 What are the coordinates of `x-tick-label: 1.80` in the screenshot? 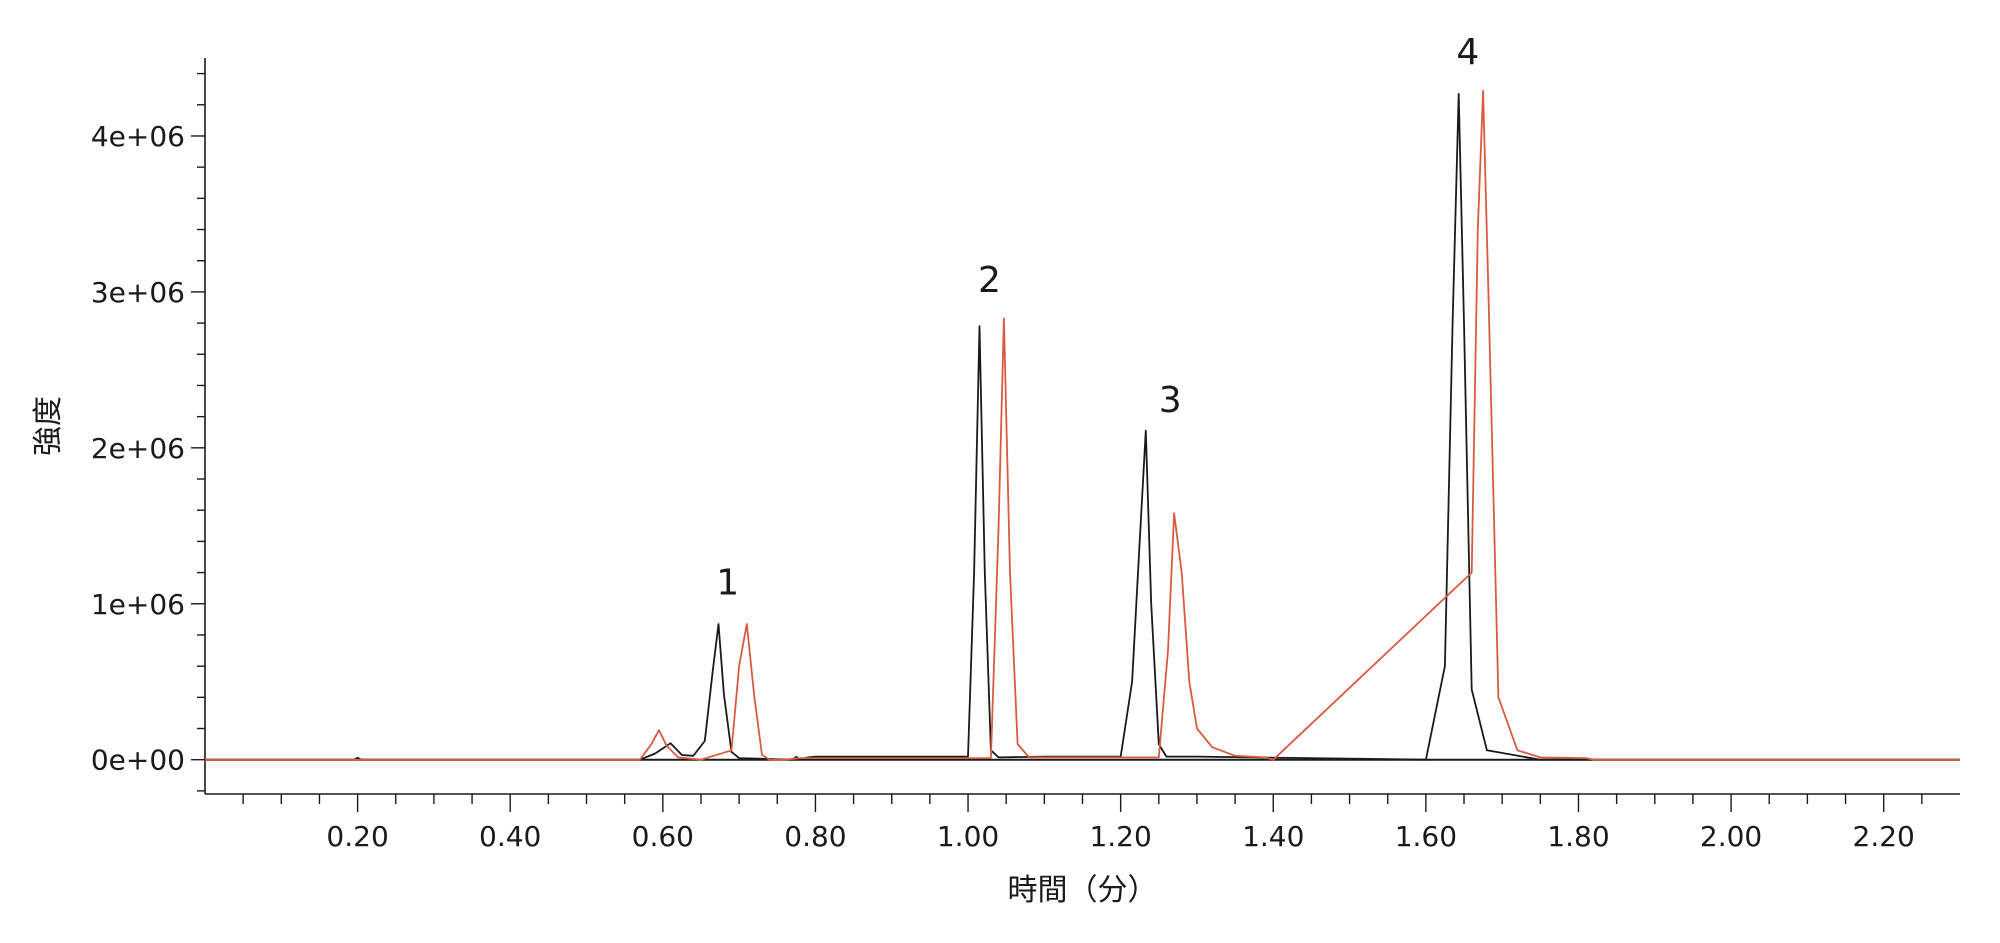 It's located at (1578, 836).